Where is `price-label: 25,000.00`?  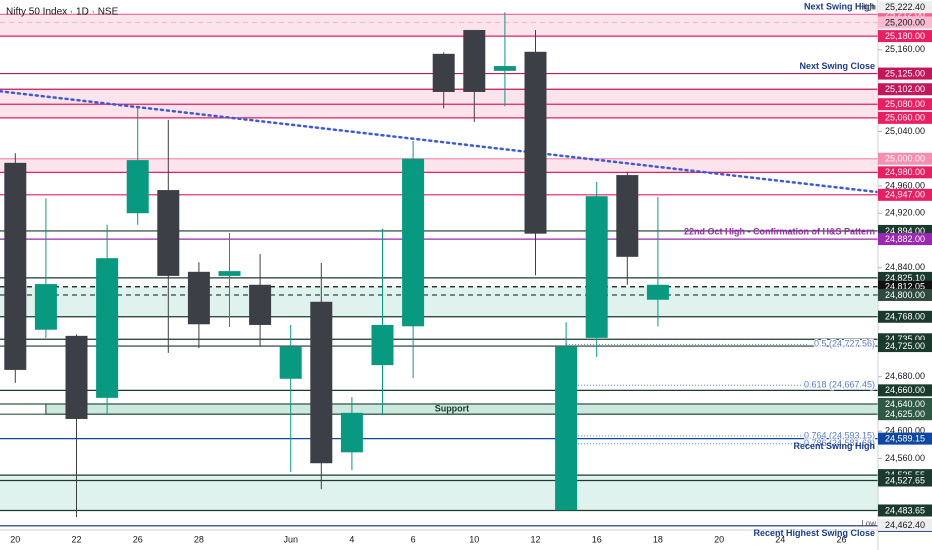 price-label: 25,000.00 is located at coordinates (905, 159).